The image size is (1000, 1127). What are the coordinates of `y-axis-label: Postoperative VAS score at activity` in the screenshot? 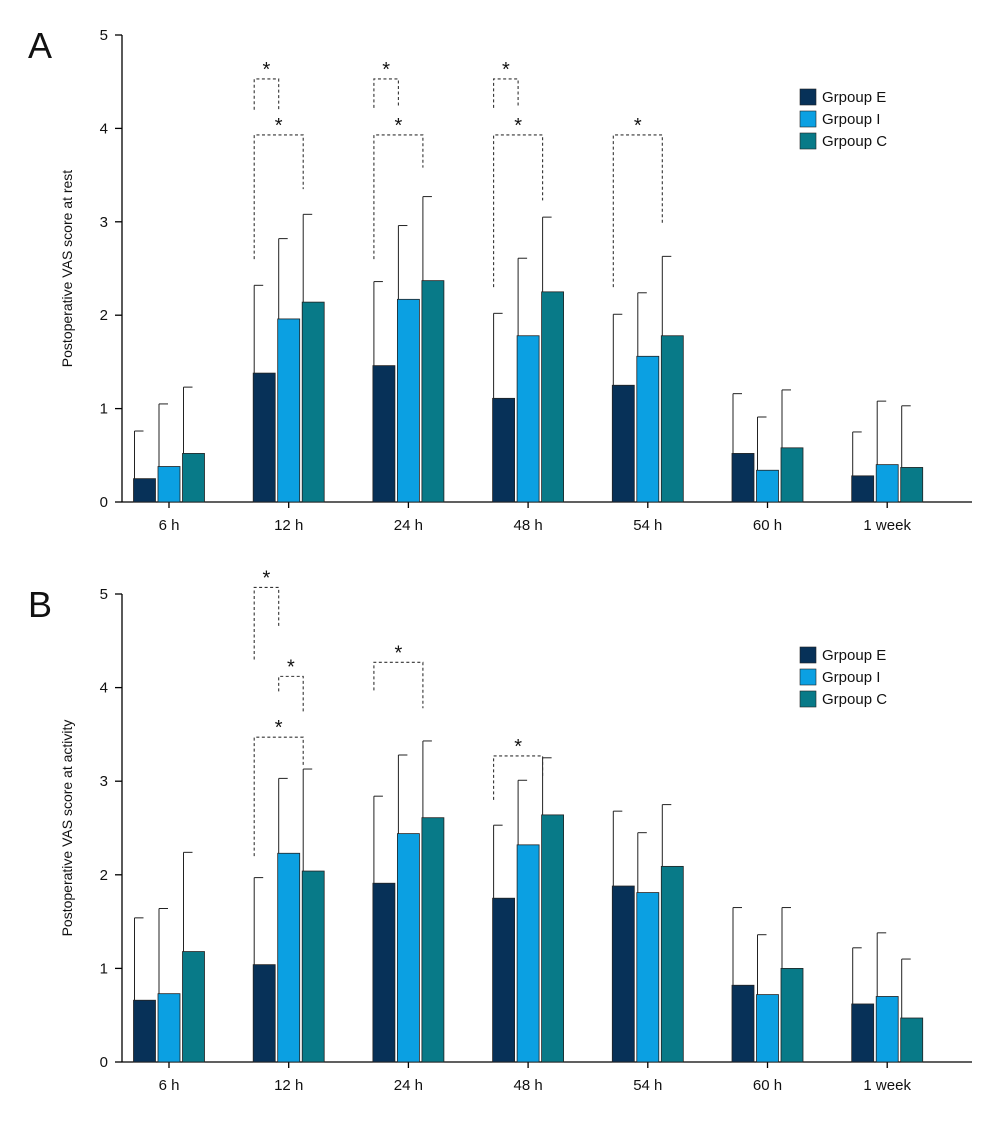 It's located at (67, 828).